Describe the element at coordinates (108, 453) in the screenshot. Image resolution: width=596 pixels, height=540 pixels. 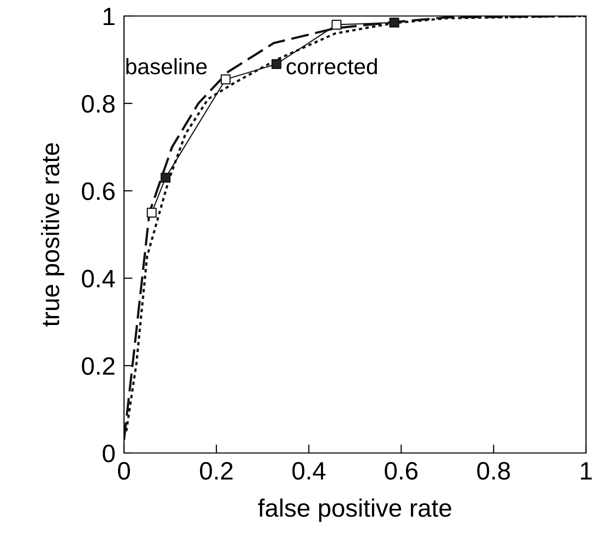
I see `y-tick-label: 0` at that location.